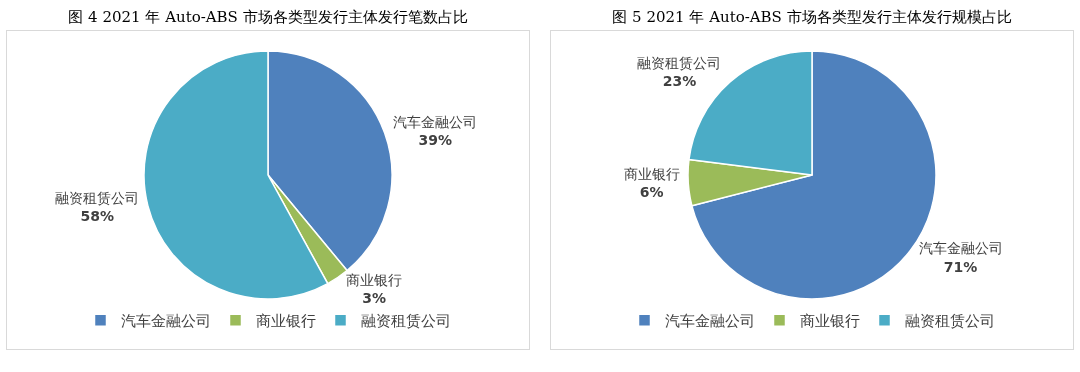 Image resolution: width=1080 pixels, height=372 pixels. I want to click on data-label: 39%, so click(435, 140).